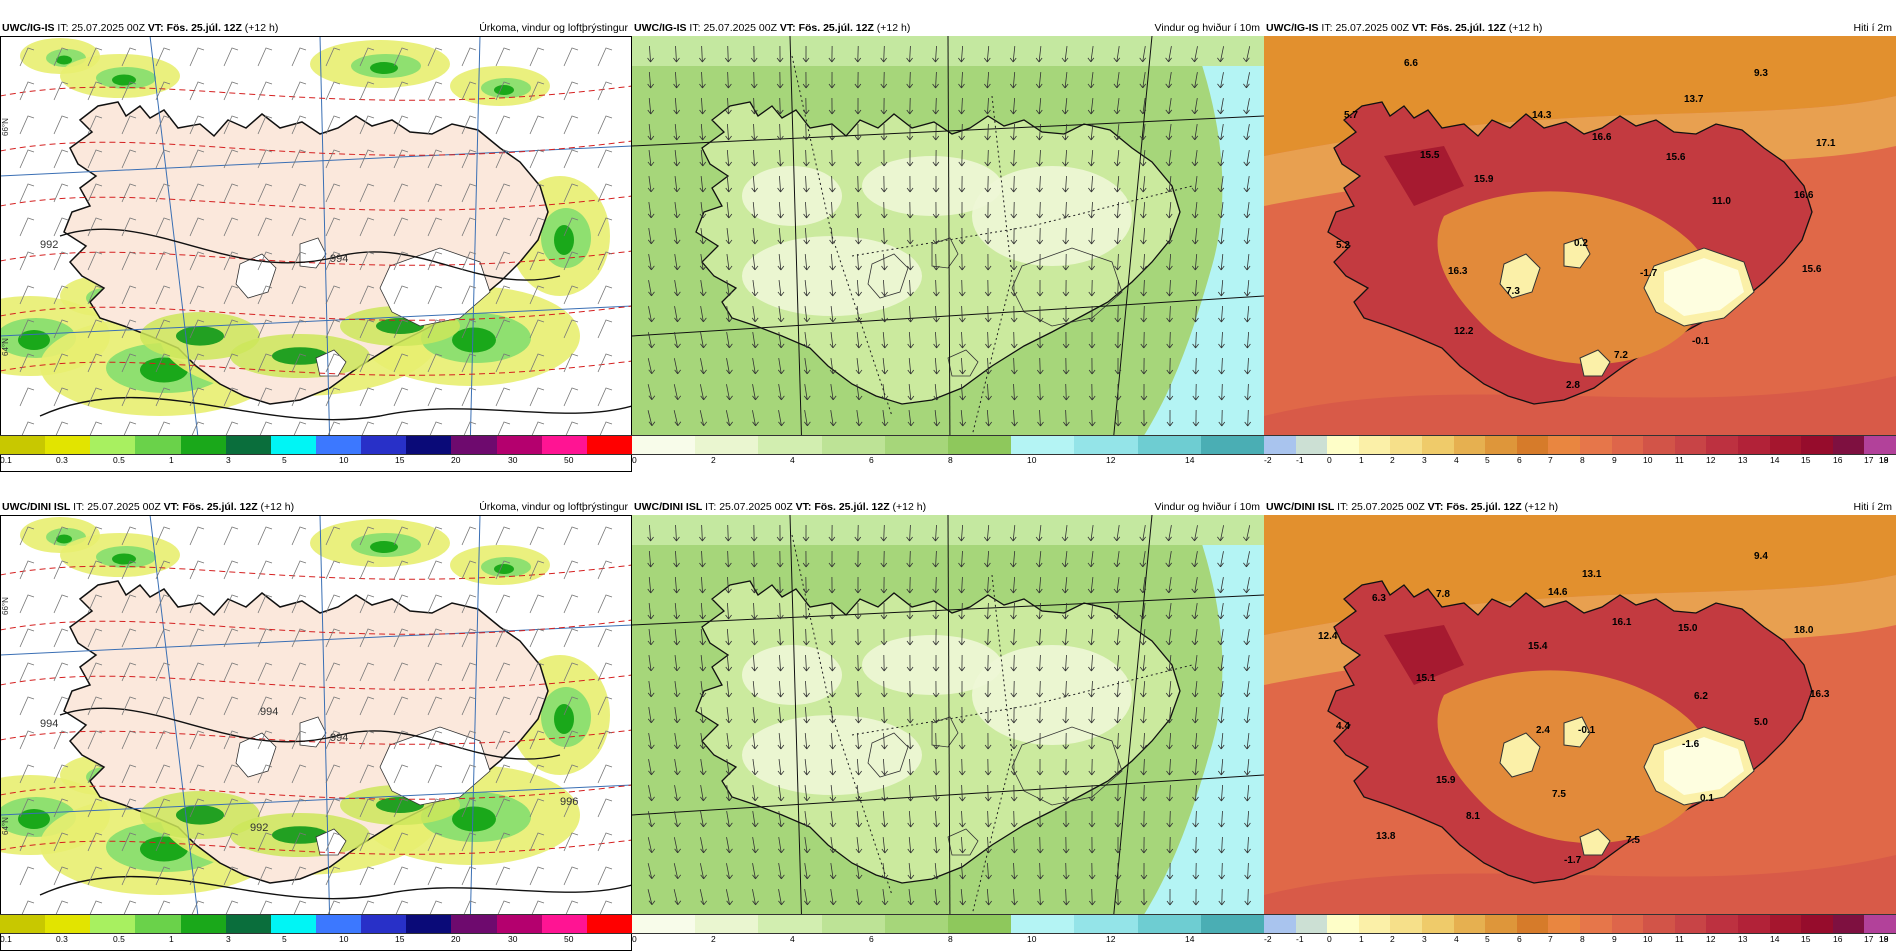  Describe the element at coordinates (1329, 939) in the screenshot. I see `colorbar-tick-label: 0` at that location.